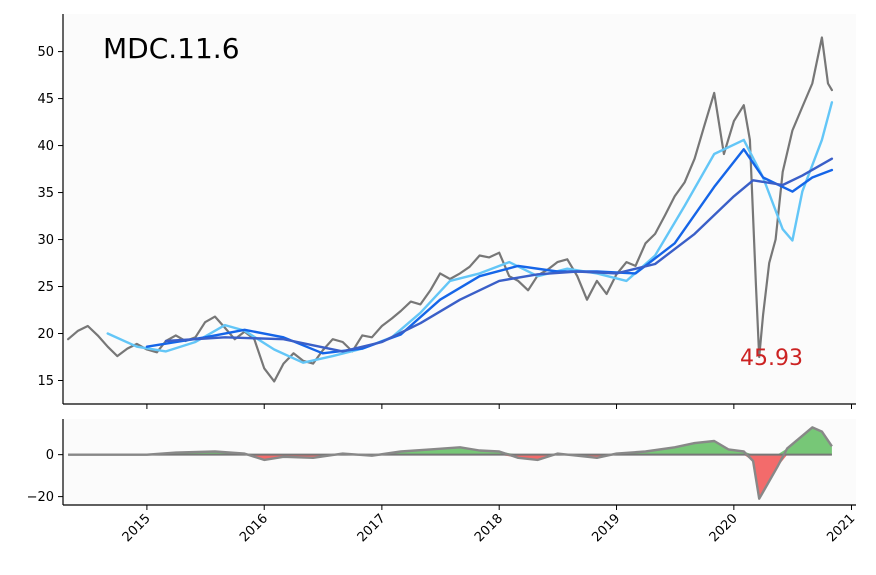 The height and width of the screenshot is (575, 876). I want to click on oscillator-y-tick-label: −20, so click(40, 497).